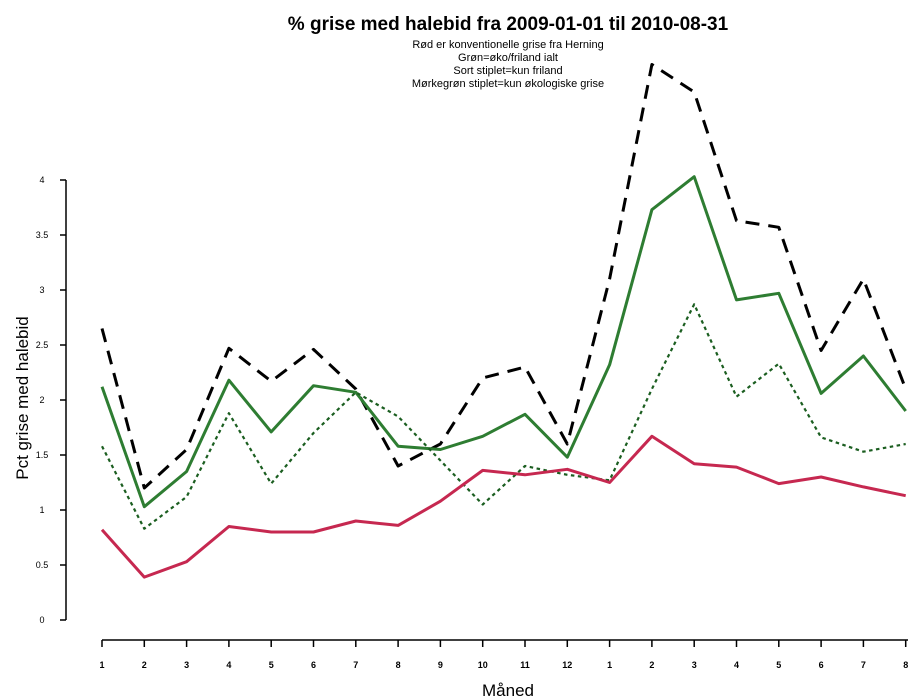 The width and height of the screenshot is (908, 700). What do you see at coordinates (508, 690) in the screenshot?
I see `x-axis-label: Måned` at bounding box center [508, 690].